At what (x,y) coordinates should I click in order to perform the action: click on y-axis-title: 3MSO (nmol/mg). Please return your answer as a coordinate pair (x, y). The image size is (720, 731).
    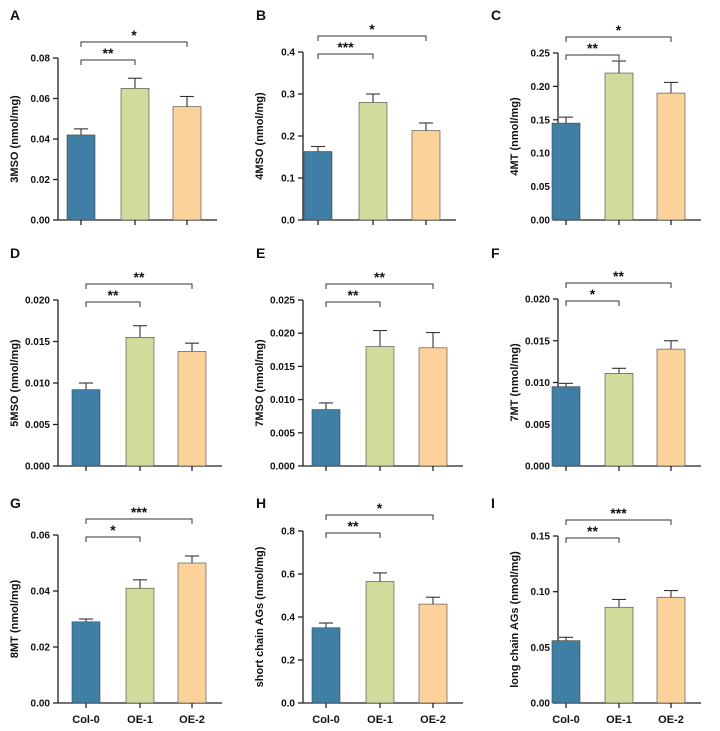
    Looking at the image, I should click on (15, 139).